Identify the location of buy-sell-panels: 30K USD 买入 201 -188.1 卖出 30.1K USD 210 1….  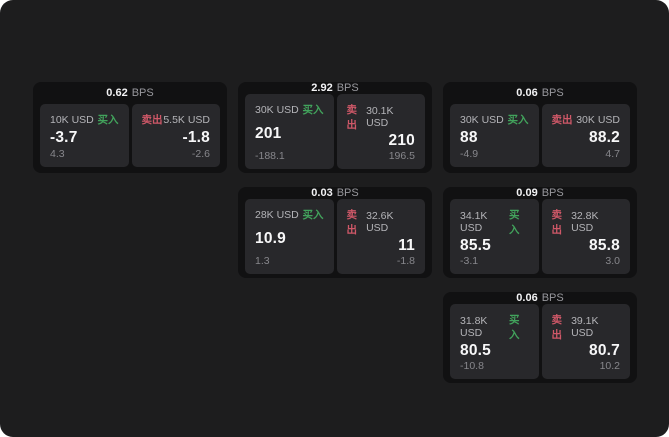
(335, 131).